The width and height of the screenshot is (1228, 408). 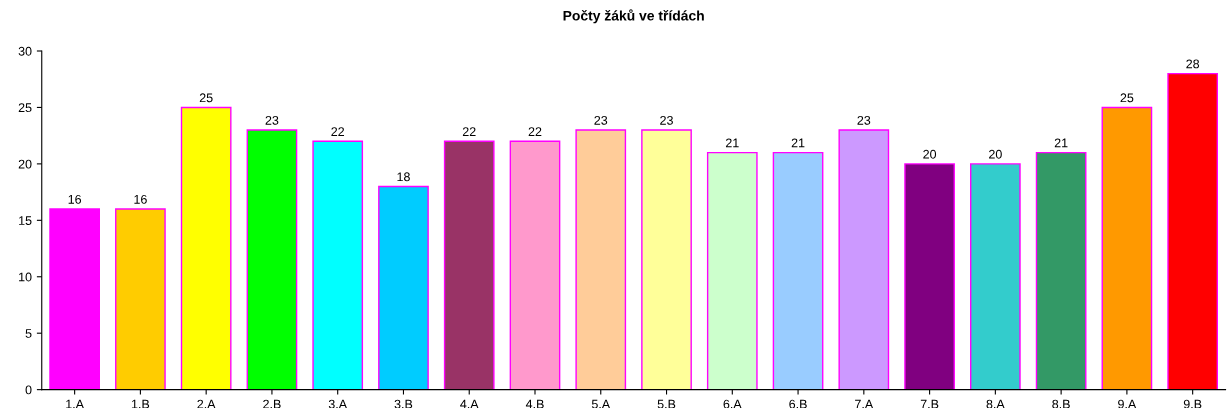 I want to click on x-tick-label: 6.B, so click(x=798, y=403).